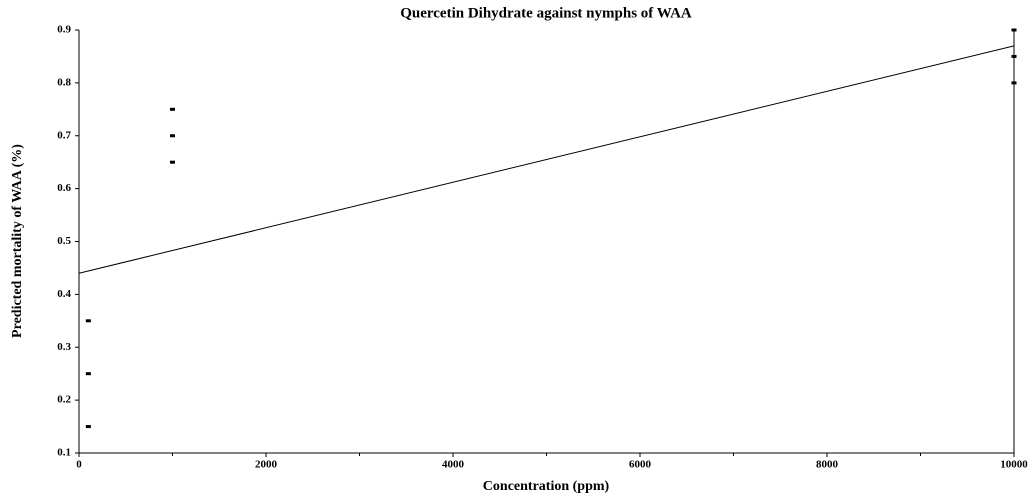 The image size is (1031, 497). I want to click on y-tick-label: 0.3, so click(64, 347).